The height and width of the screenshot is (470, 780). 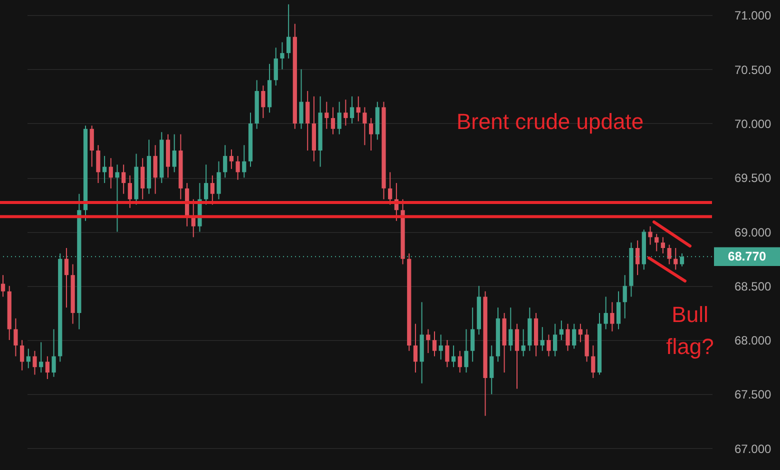 I want to click on y-tick-label: 68.000, so click(x=753, y=341).